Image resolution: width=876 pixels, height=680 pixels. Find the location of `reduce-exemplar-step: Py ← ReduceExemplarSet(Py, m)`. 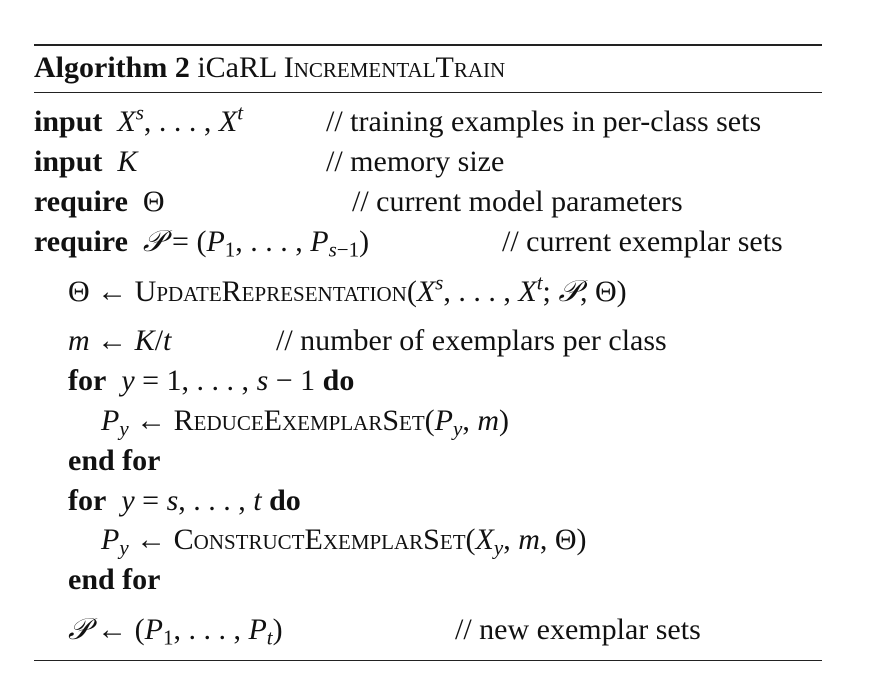

reduce-exemplar-step: Py ← ReduceExemplarSet(Py, m) is located at coordinates (305, 422).